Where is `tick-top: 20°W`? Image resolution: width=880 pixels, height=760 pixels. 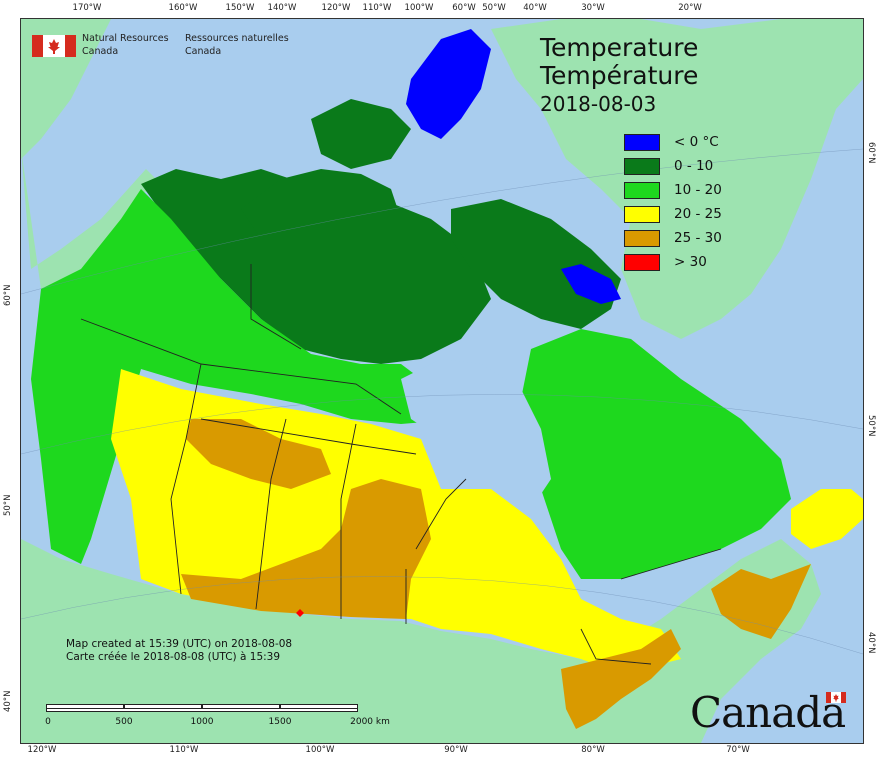 tick-top: 20°W is located at coordinates (690, 8).